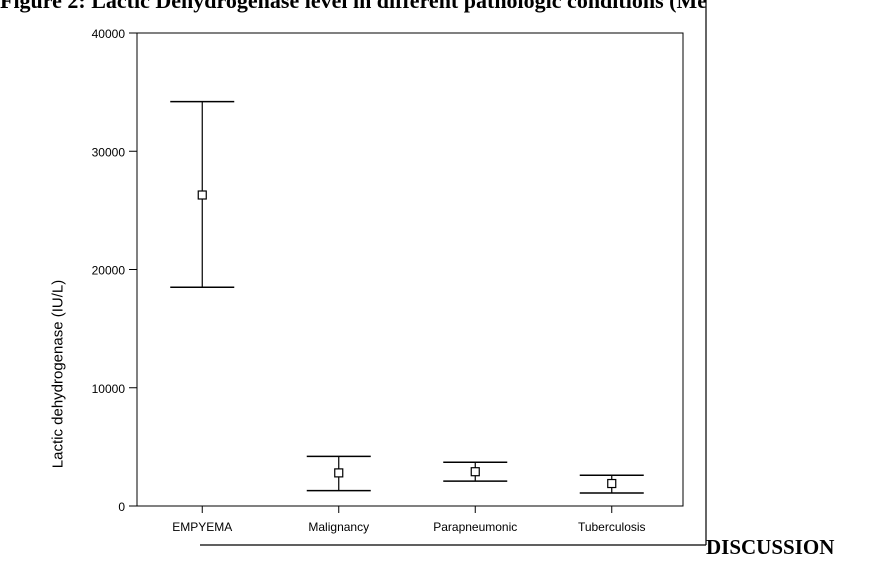  What do you see at coordinates (121, 507) in the screenshot?
I see `y-tick-label: 0` at bounding box center [121, 507].